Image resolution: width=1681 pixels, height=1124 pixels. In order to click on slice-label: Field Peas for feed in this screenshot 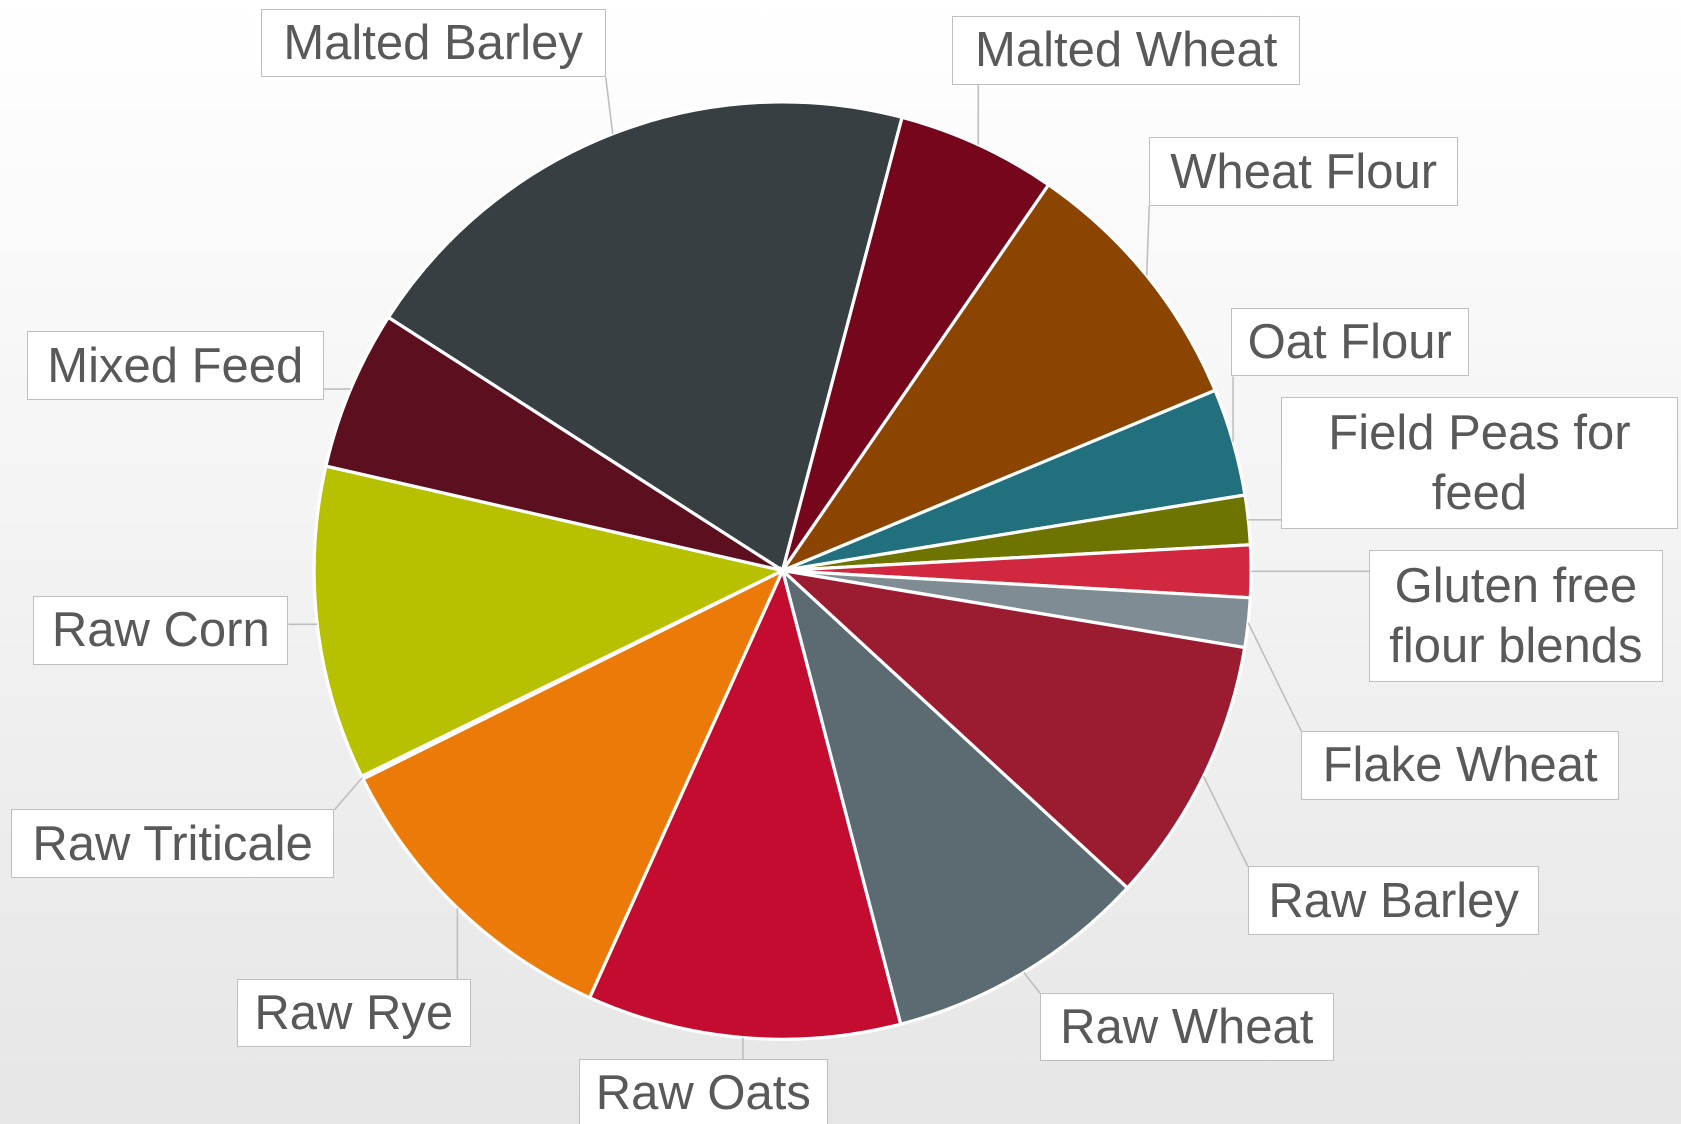, I will do `click(1479, 462)`.